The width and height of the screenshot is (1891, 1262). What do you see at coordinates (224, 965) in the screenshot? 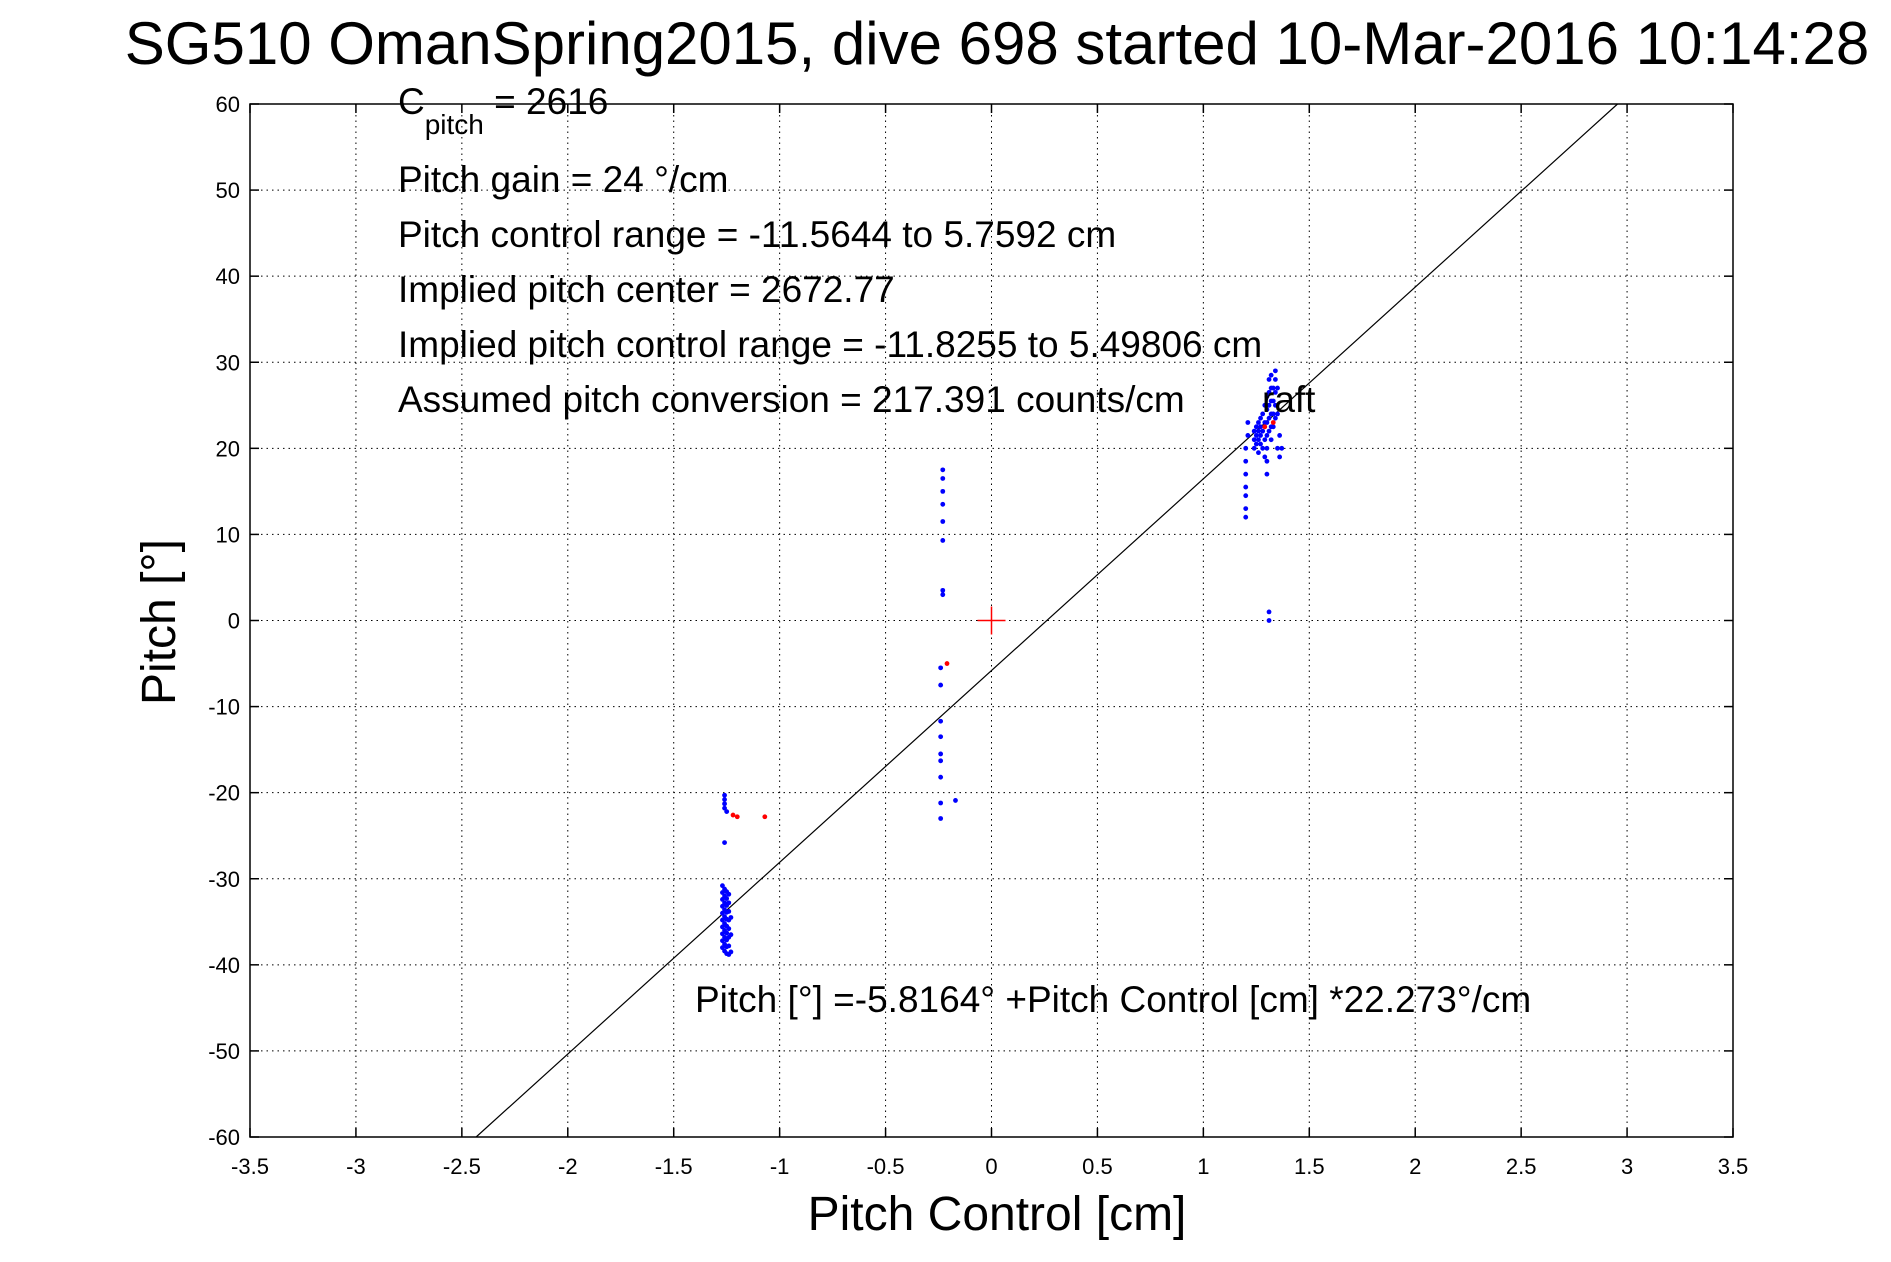
I see `y-tick-label: -40` at bounding box center [224, 965].